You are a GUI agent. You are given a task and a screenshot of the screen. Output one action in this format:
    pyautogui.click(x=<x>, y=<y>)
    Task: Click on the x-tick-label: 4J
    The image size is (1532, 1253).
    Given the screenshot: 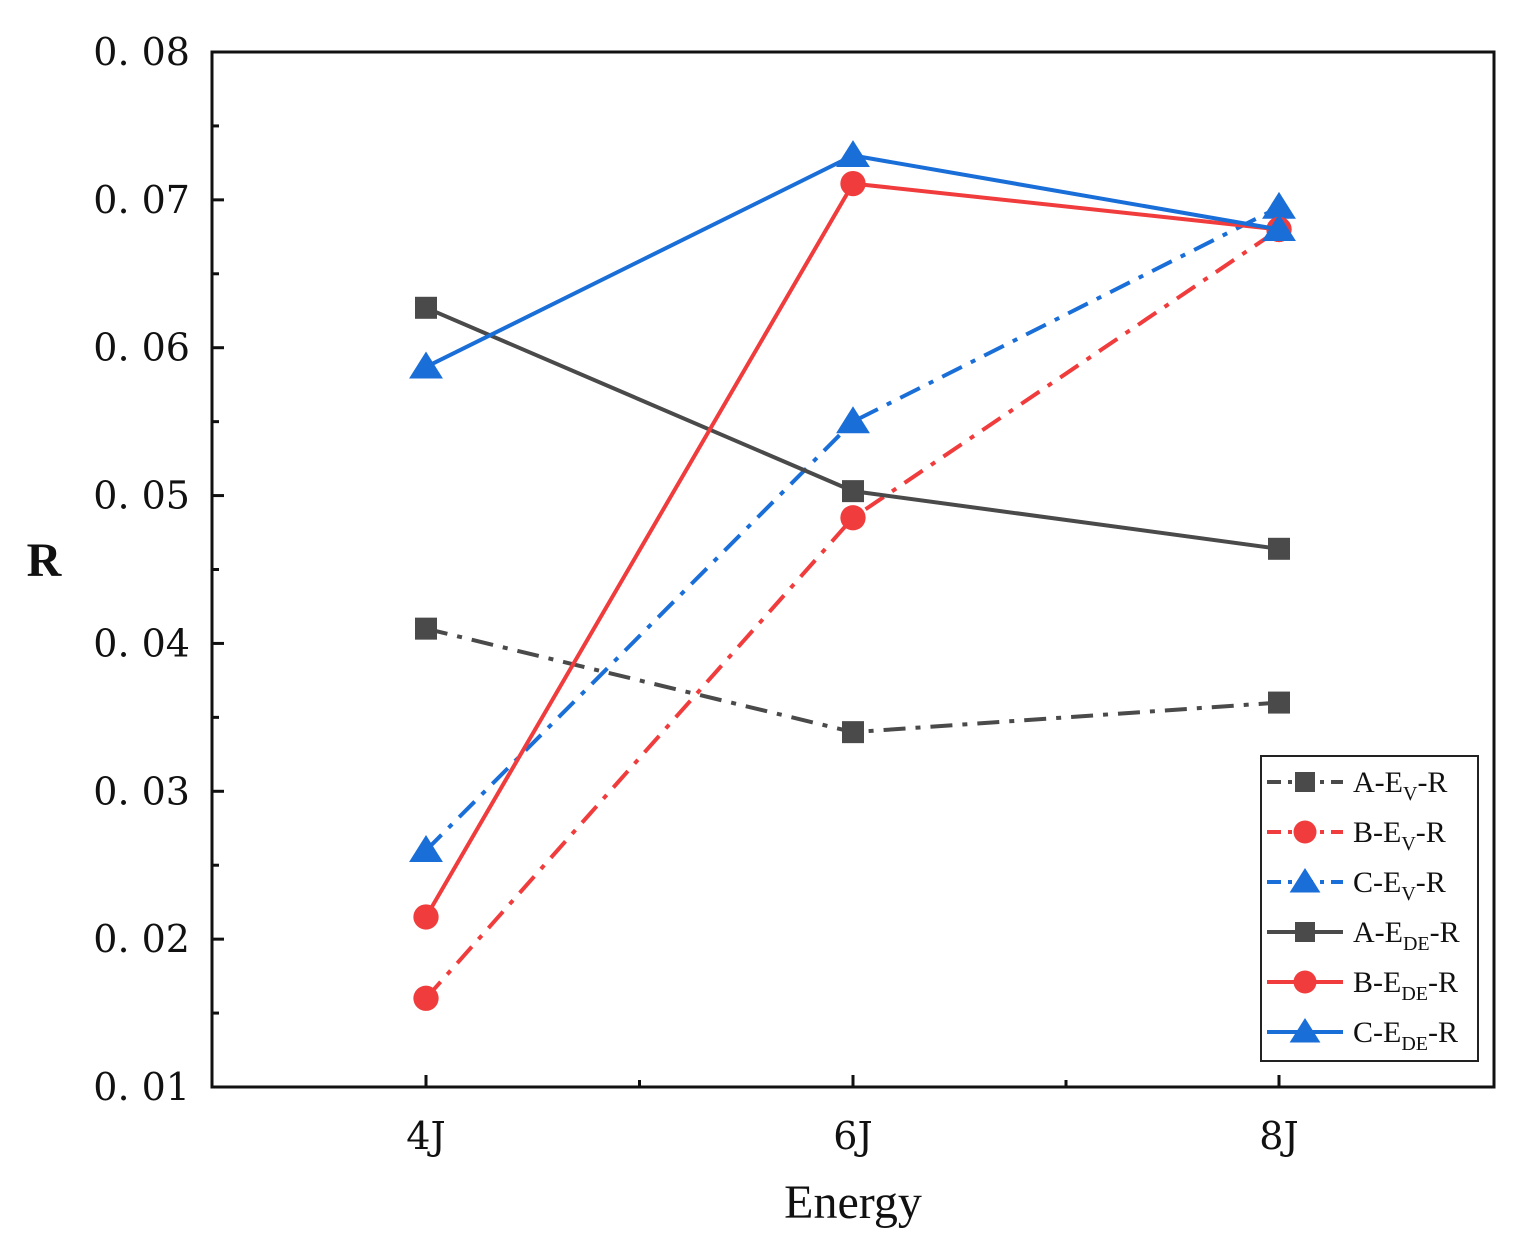 What is the action you would take?
    pyautogui.click(x=425, y=1136)
    